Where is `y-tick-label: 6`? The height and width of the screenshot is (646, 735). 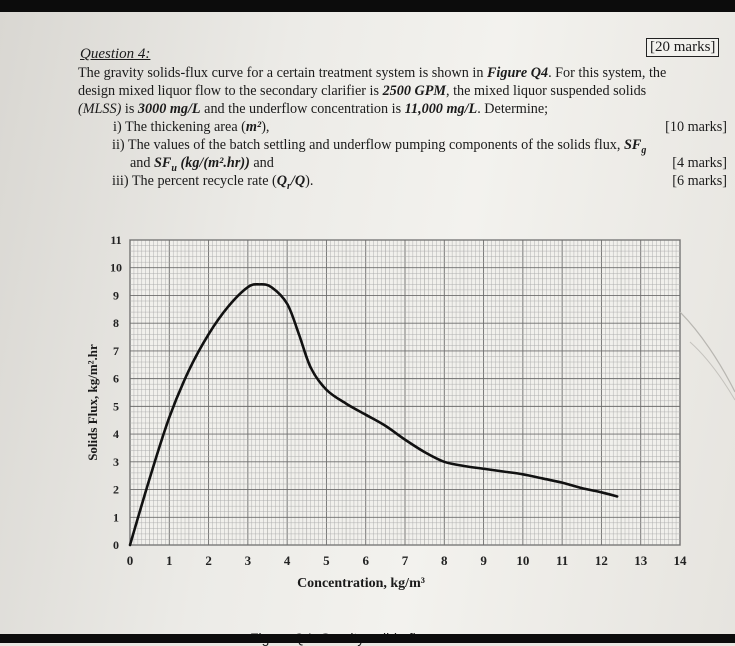
y-tick-label: 6 is located at coordinates (116, 379).